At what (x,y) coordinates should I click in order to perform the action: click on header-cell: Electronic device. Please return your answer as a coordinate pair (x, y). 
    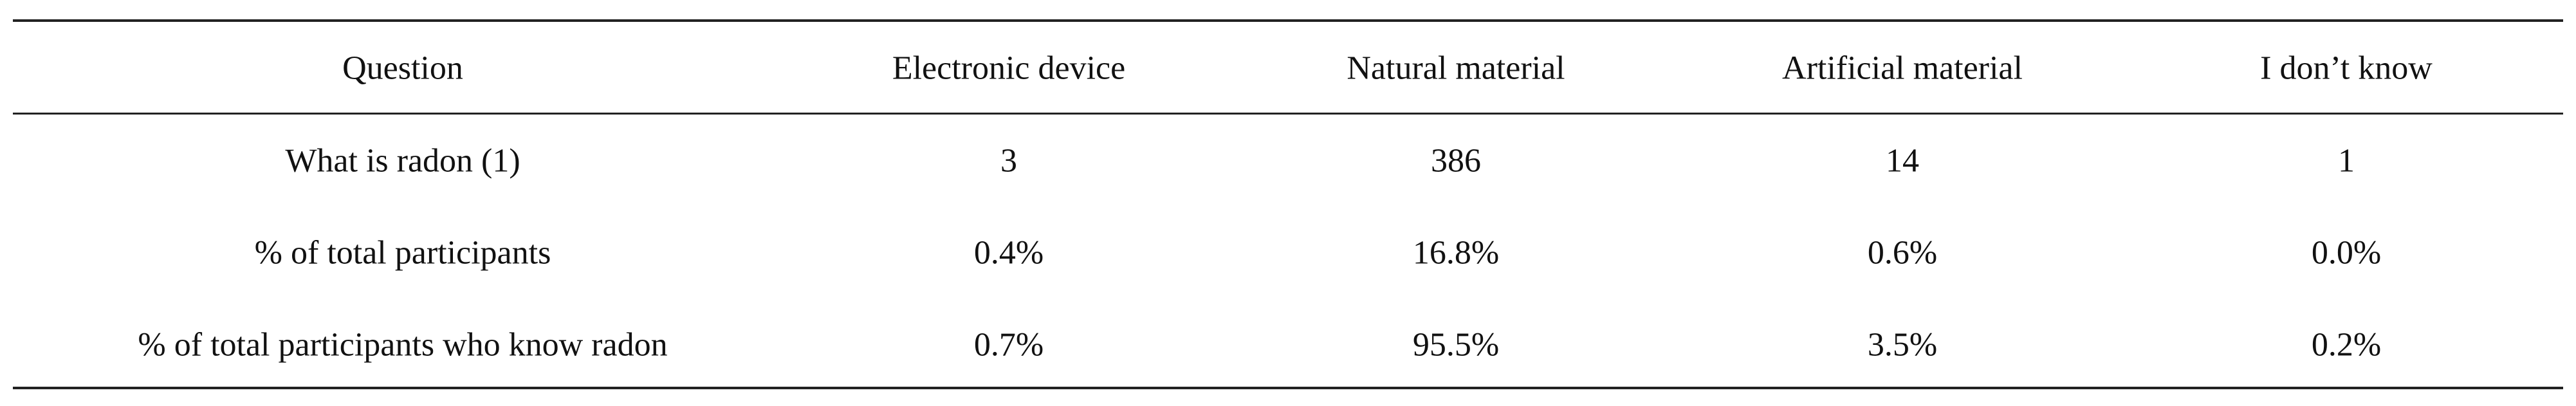
    Looking at the image, I should click on (1009, 68).